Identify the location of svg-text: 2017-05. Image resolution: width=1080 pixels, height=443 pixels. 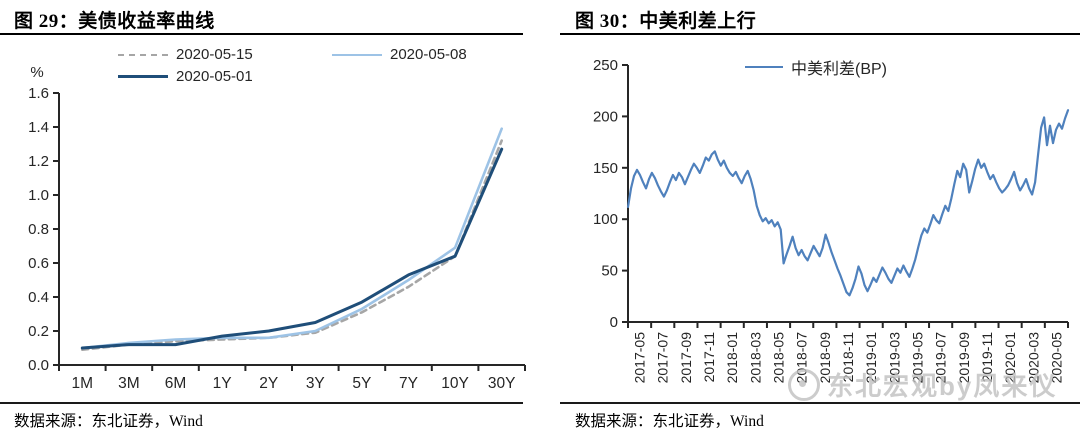
(640, 358).